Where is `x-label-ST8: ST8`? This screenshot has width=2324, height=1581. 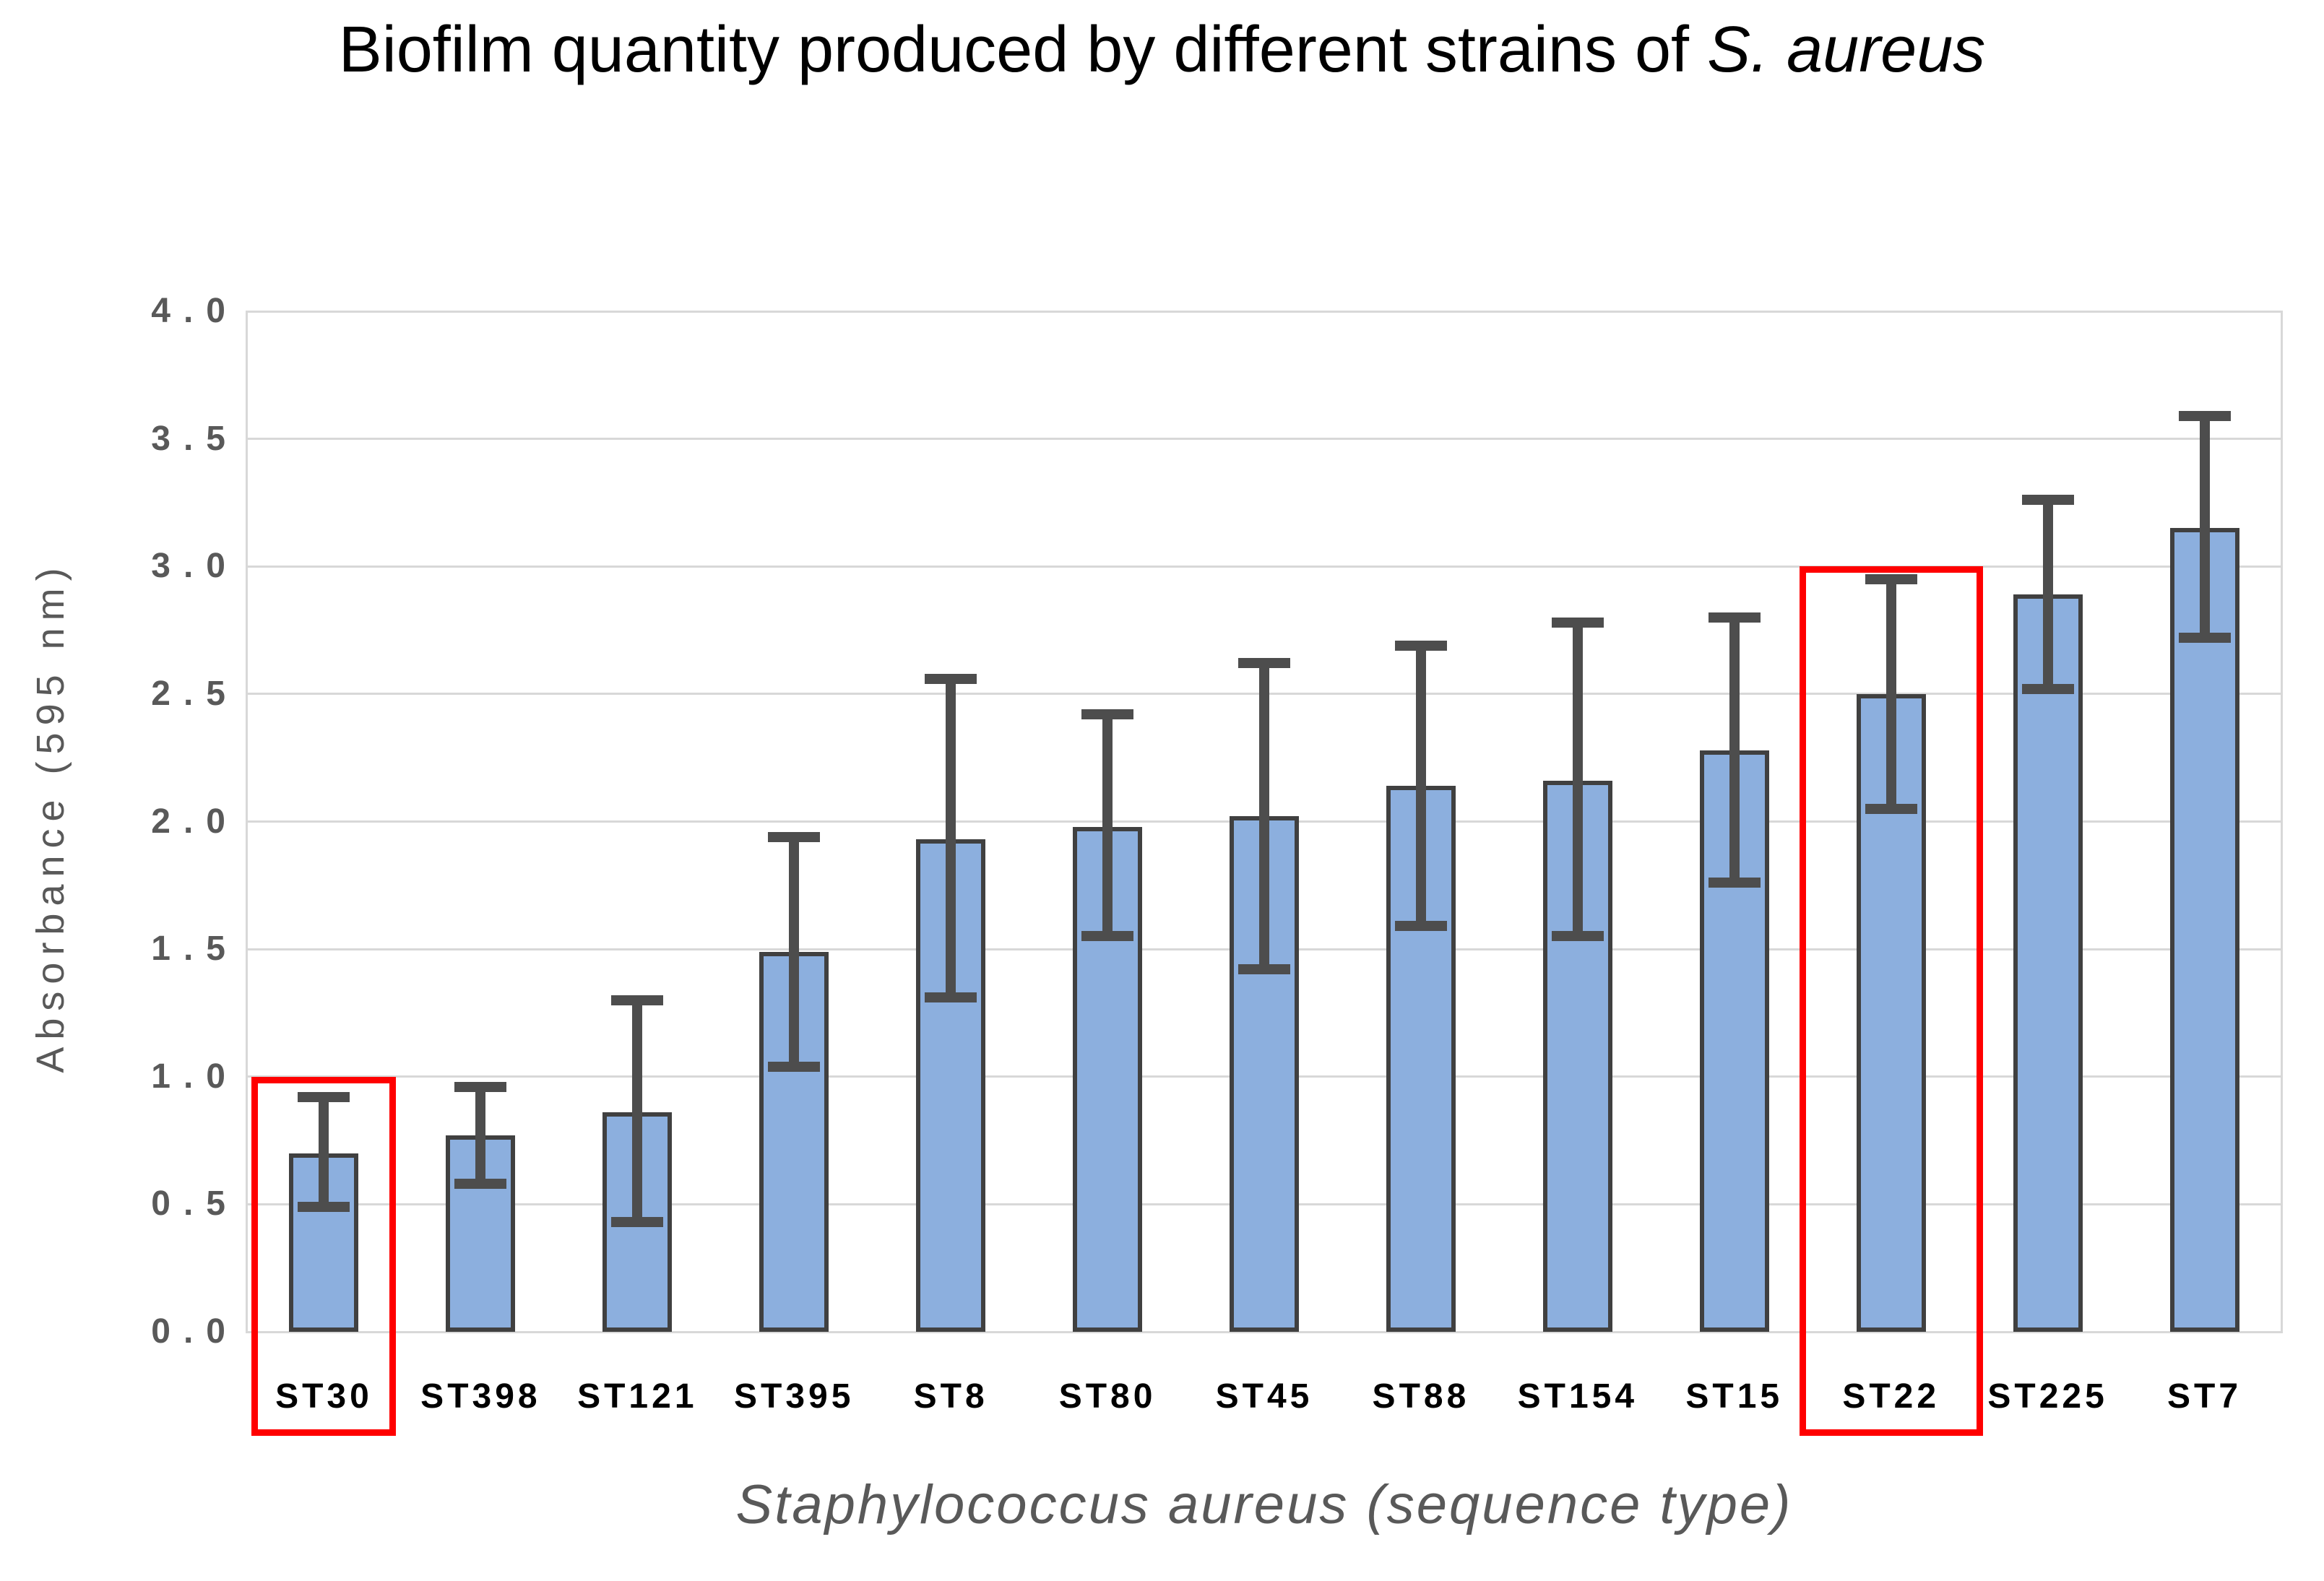 x-label-ST8: ST8 is located at coordinates (950, 1396).